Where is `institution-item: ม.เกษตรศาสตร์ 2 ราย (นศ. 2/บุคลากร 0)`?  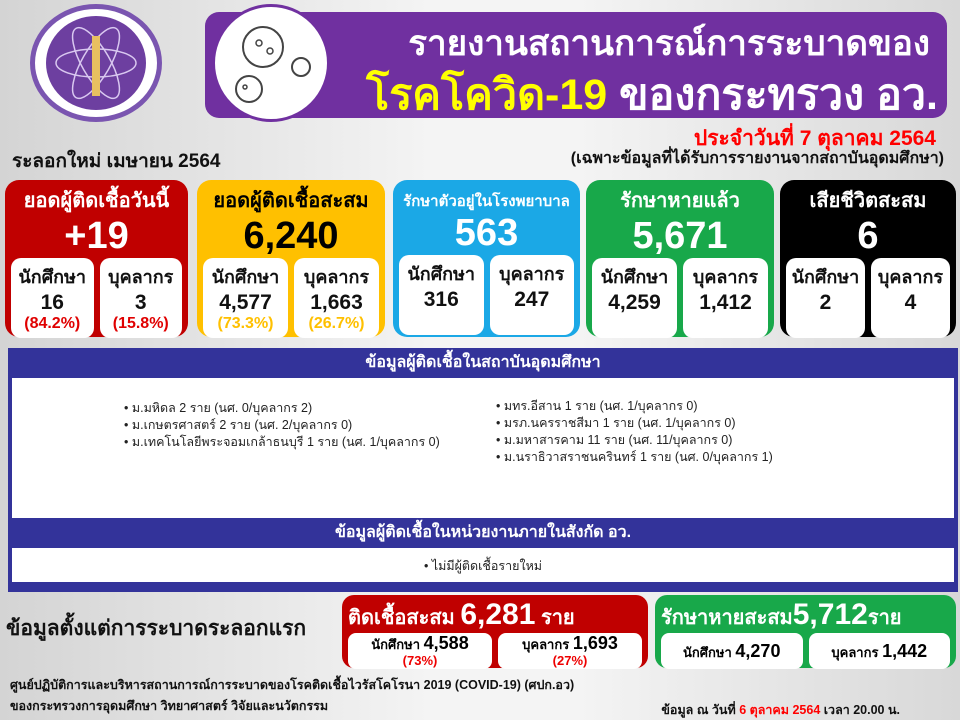
institution-item: ม.เกษตรศาสตร์ 2 ราย (นศ. 2/บุคลากร 0) is located at coordinates (282, 425).